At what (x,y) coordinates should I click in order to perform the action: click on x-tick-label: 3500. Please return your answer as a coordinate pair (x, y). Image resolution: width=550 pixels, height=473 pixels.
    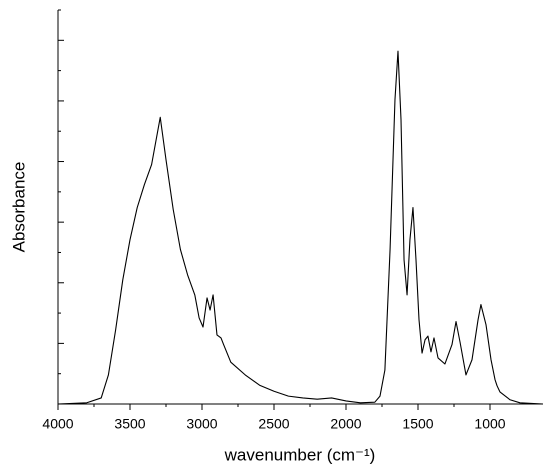
    Looking at the image, I should click on (129, 424).